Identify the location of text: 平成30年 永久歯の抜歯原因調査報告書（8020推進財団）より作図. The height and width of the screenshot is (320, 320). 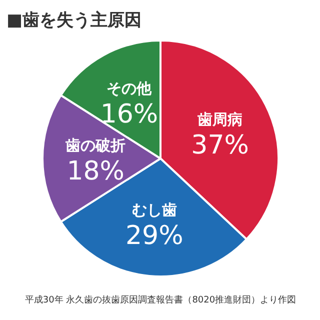
(160, 300).